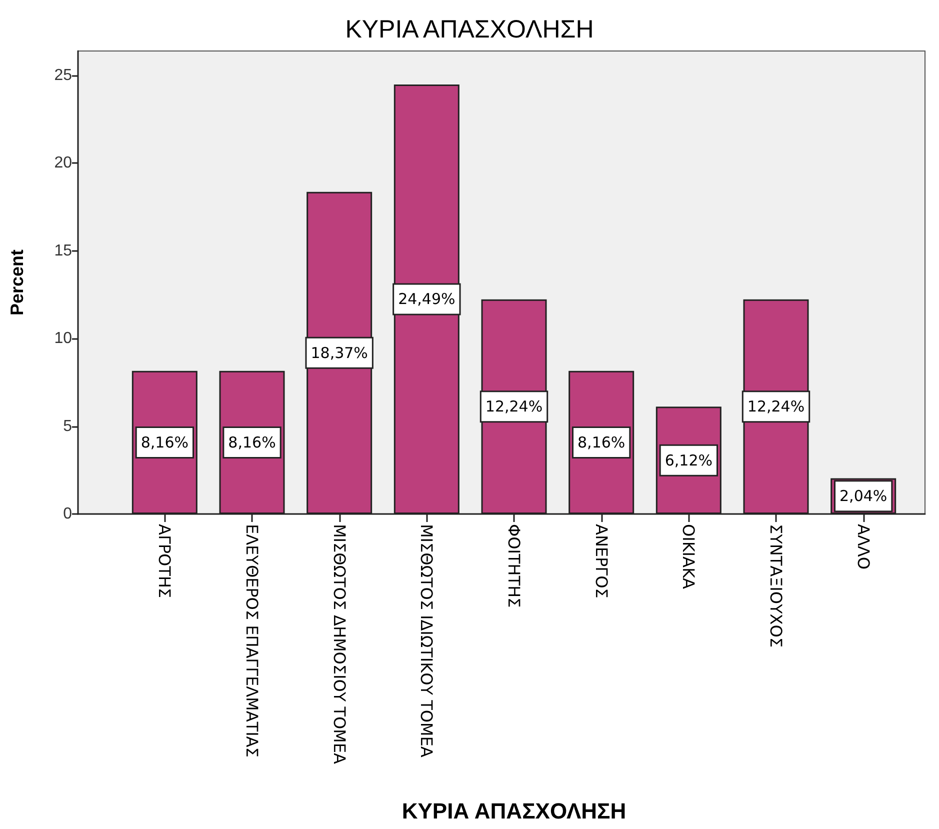 The height and width of the screenshot is (829, 939). What do you see at coordinates (469, 30) in the screenshot?
I see `chart-title: ΚΥΡΙΑ ΑΠΑΣΧΟΛΗΣΗ` at bounding box center [469, 30].